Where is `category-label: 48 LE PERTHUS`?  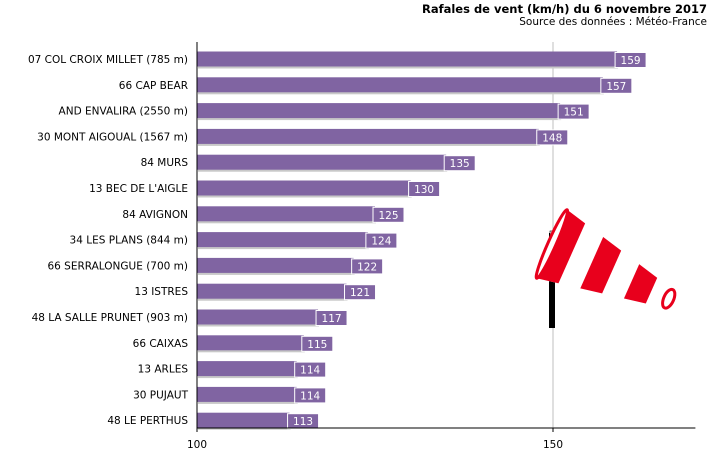 category-label: 48 LE PERTHUS is located at coordinates (147, 421).